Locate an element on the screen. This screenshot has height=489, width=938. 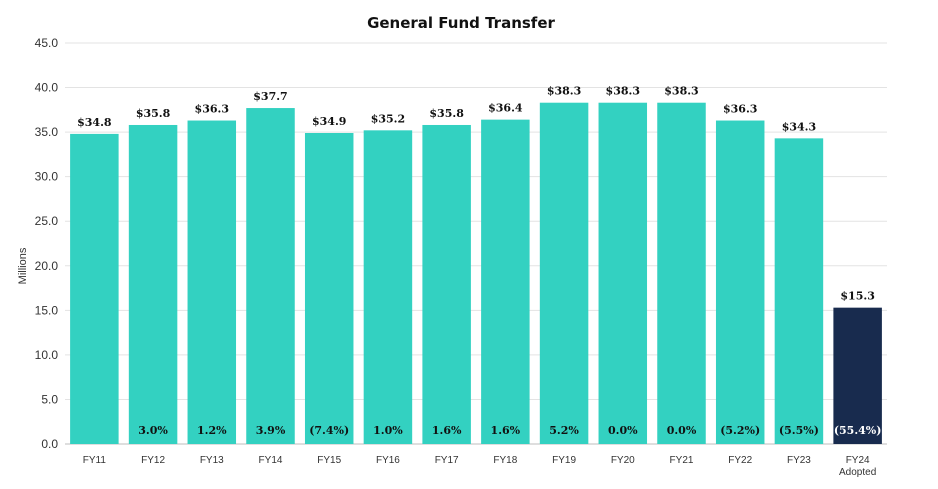
x-tick-label: FY24 is located at coordinates (858, 460).